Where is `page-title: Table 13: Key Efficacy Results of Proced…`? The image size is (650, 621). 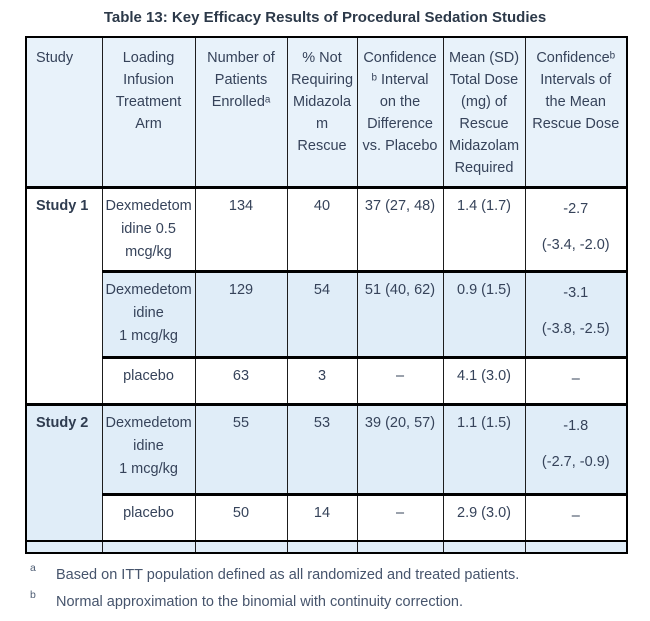 page-title: Table 13: Key Efficacy Results of Proced… is located at coordinates (325, 17).